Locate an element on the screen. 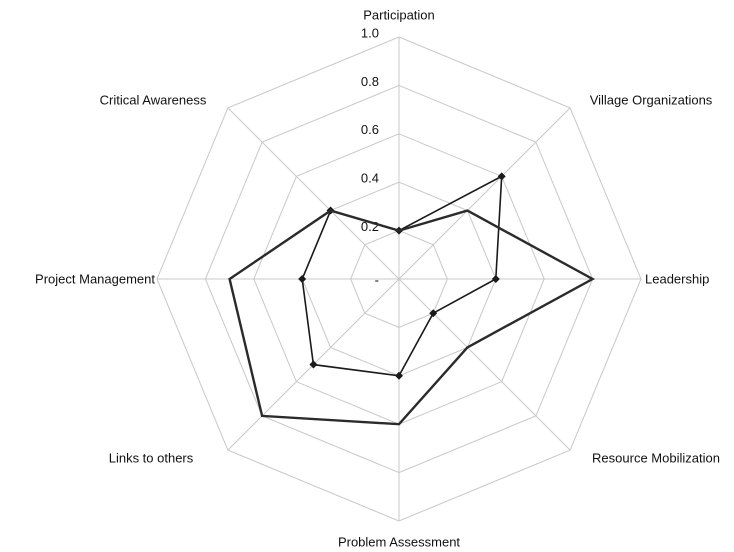 The height and width of the screenshot is (552, 734). axis-label: Links to others is located at coordinates (151, 457).